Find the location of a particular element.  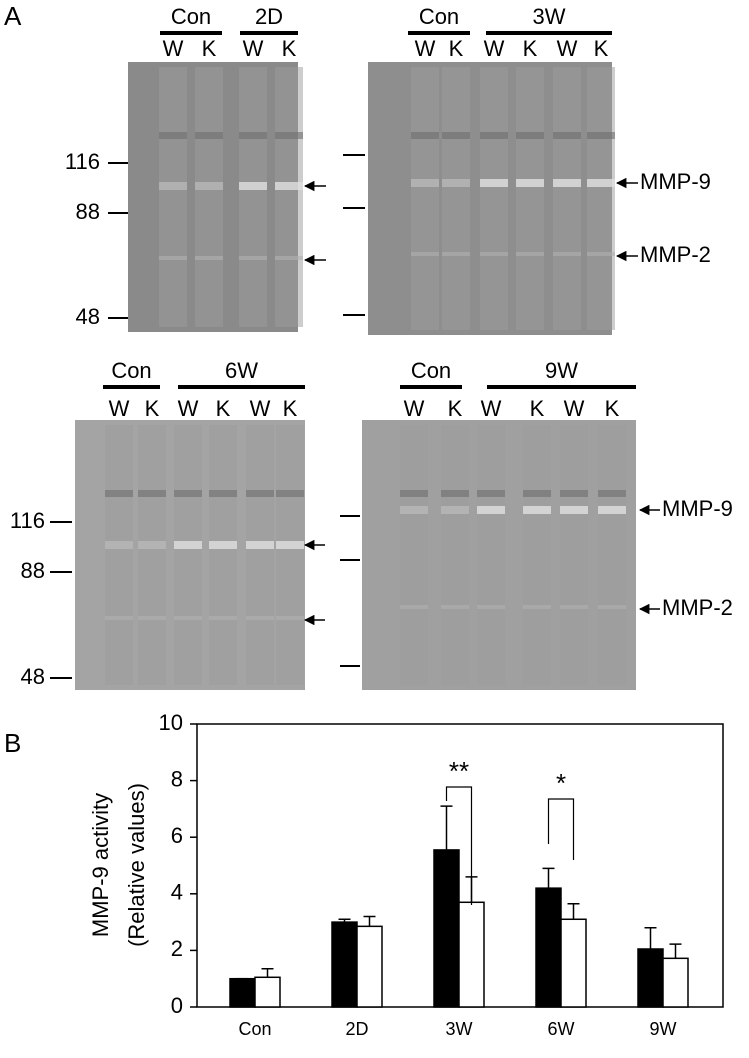

y-axis-label: (Relative values) is located at coordinates (136, 865).